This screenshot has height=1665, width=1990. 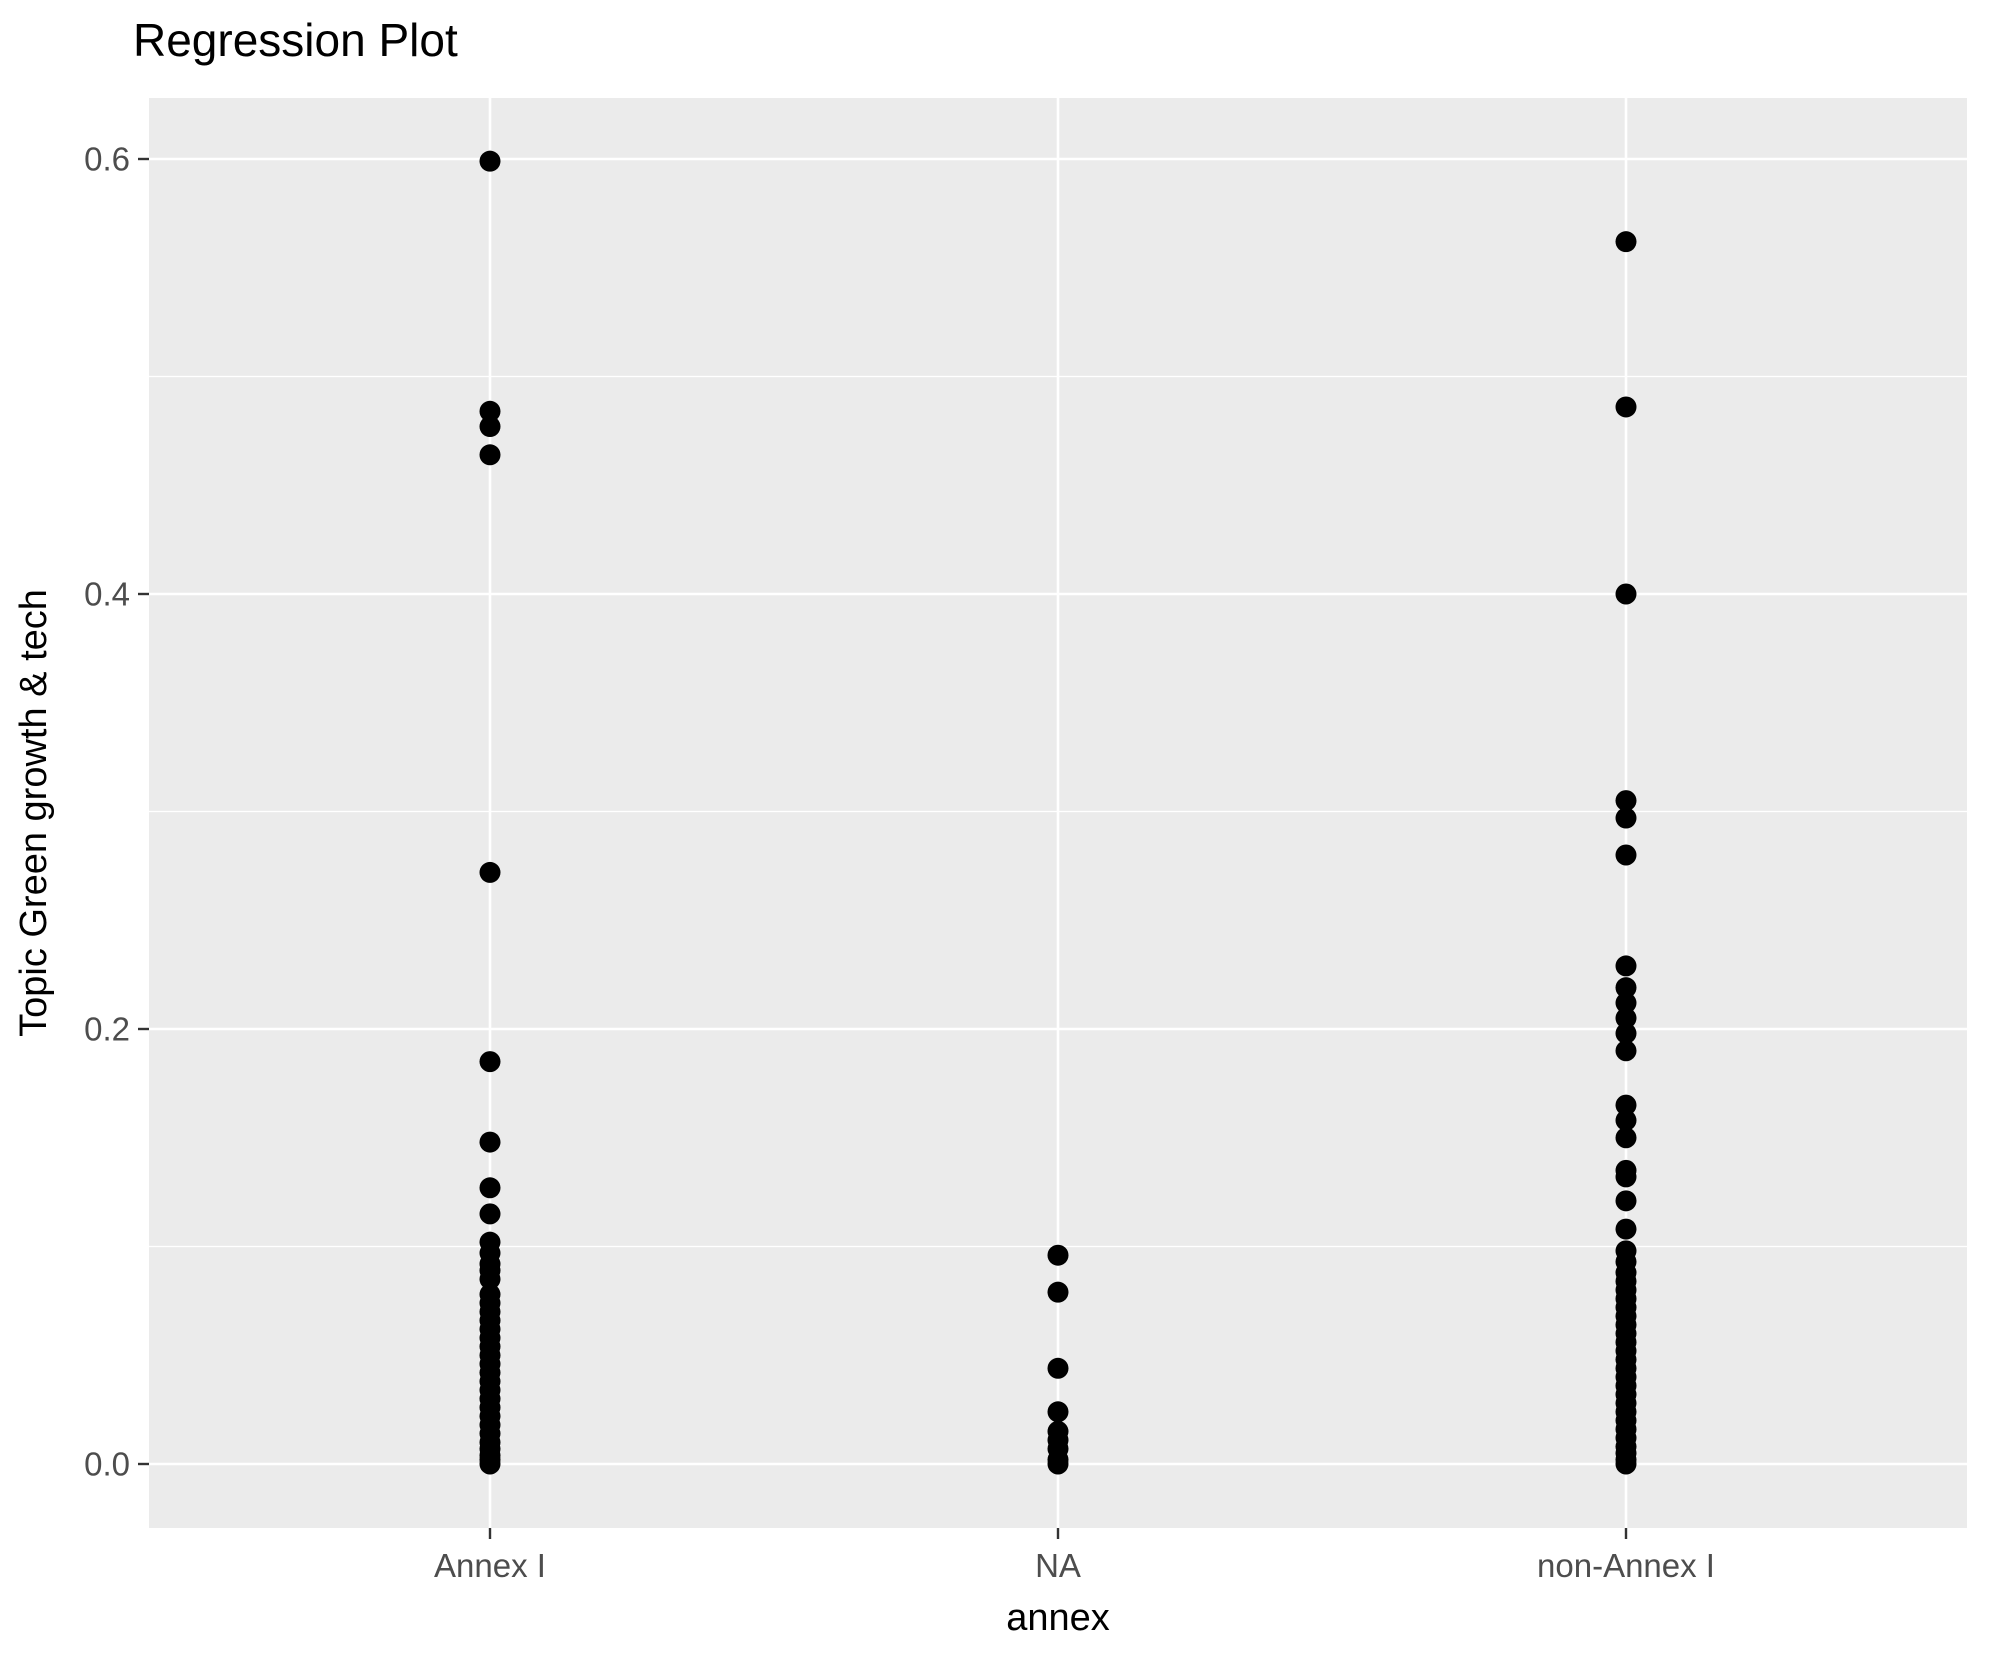 What do you see at coordinates (107, 1464) in the screenshot?
I see `y-axis-tick-label: 0.0` at bounding box center [107, 1464].